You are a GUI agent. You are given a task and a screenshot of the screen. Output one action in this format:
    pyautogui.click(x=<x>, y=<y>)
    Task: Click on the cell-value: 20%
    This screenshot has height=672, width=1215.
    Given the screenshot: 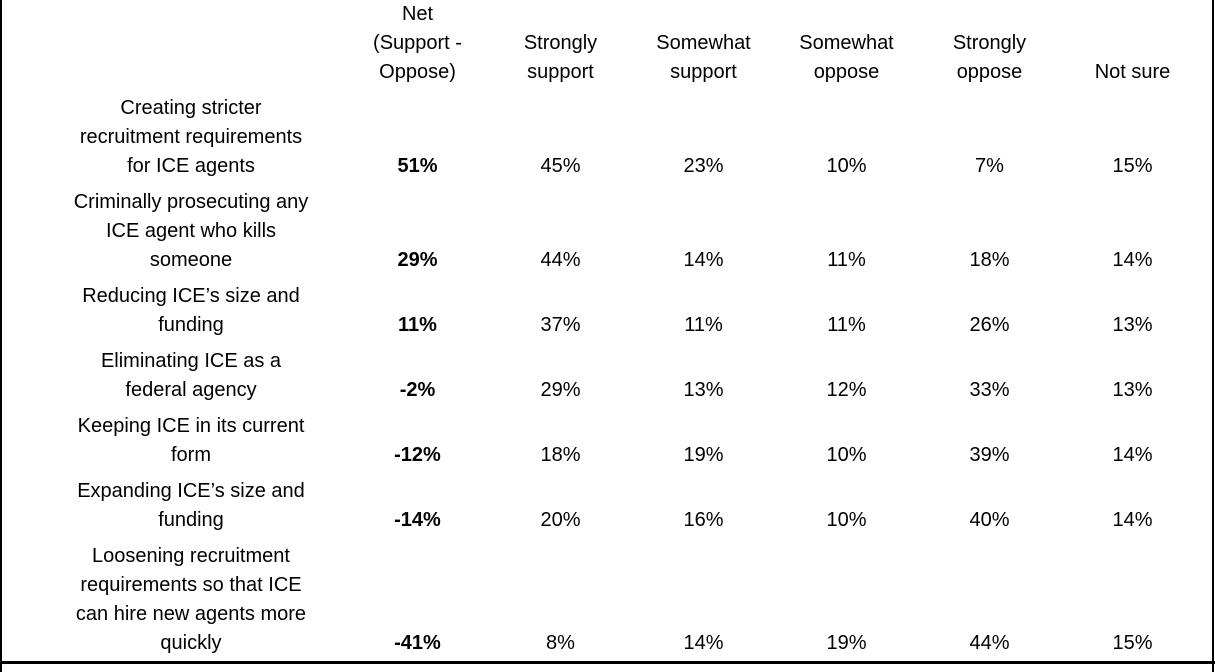 What is the action you would take?
    pyautogui.click(x=560, y=520)
    